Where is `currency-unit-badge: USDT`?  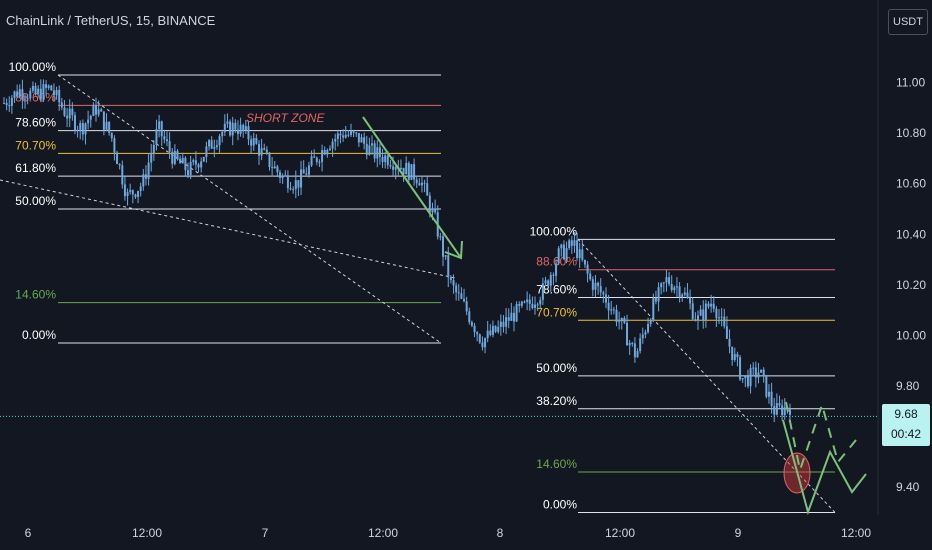
currency-unit-badge: USDT is located at coordinates (908, 22).